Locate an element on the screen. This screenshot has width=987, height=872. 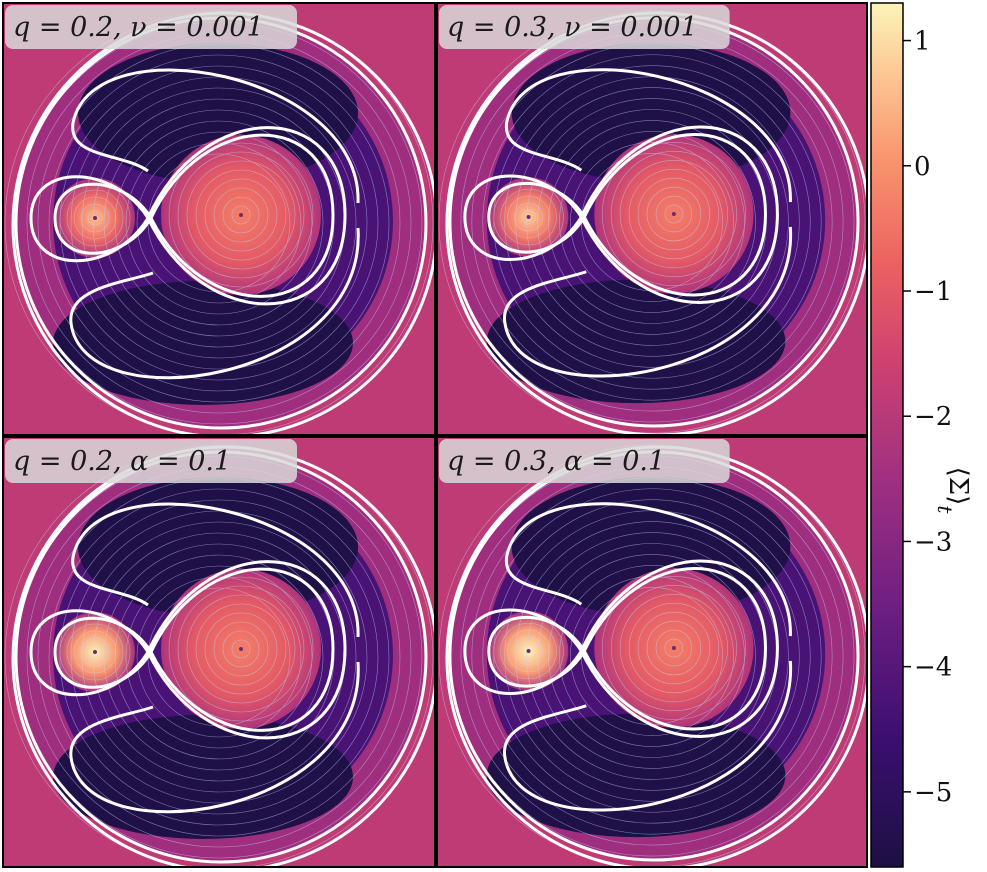
panel-label-text: q = 0.2, ν = 0.001 is located at coordinates (138, 27).